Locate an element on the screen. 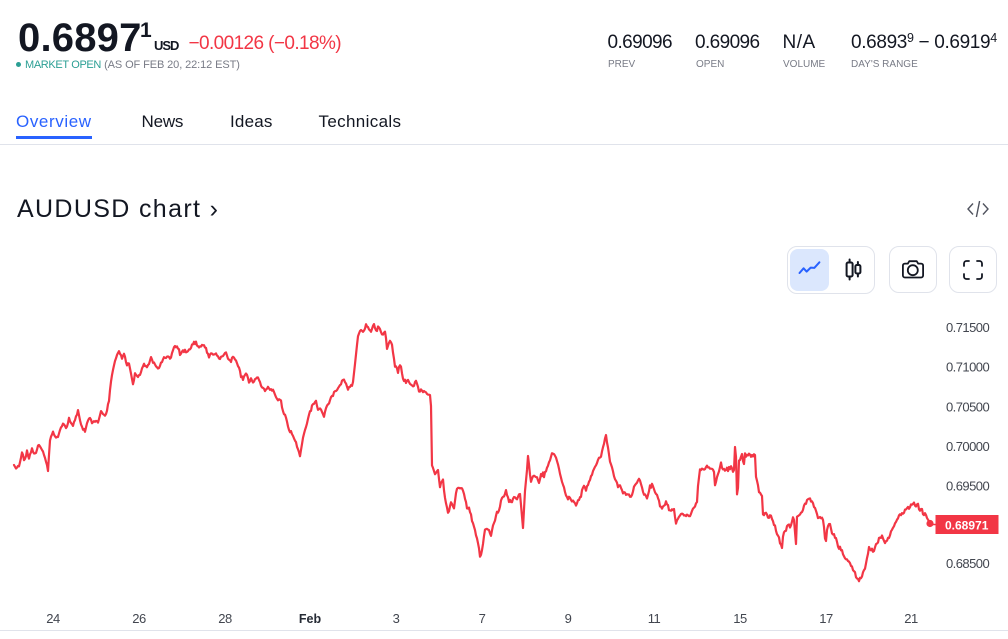 The image size is (1008, 639). svg-text: 21 is located at coordinates (911, 618).